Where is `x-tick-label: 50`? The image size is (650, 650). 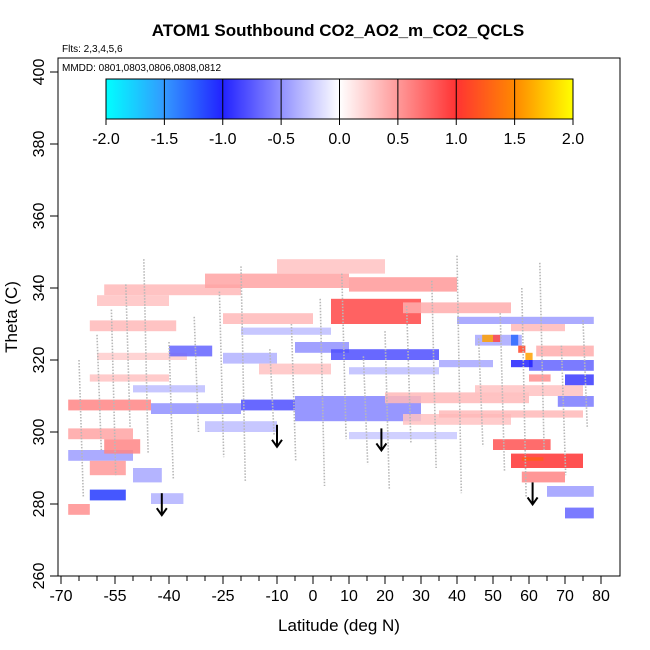 x-tick-label: 50 is located at coordinates (493, 596).